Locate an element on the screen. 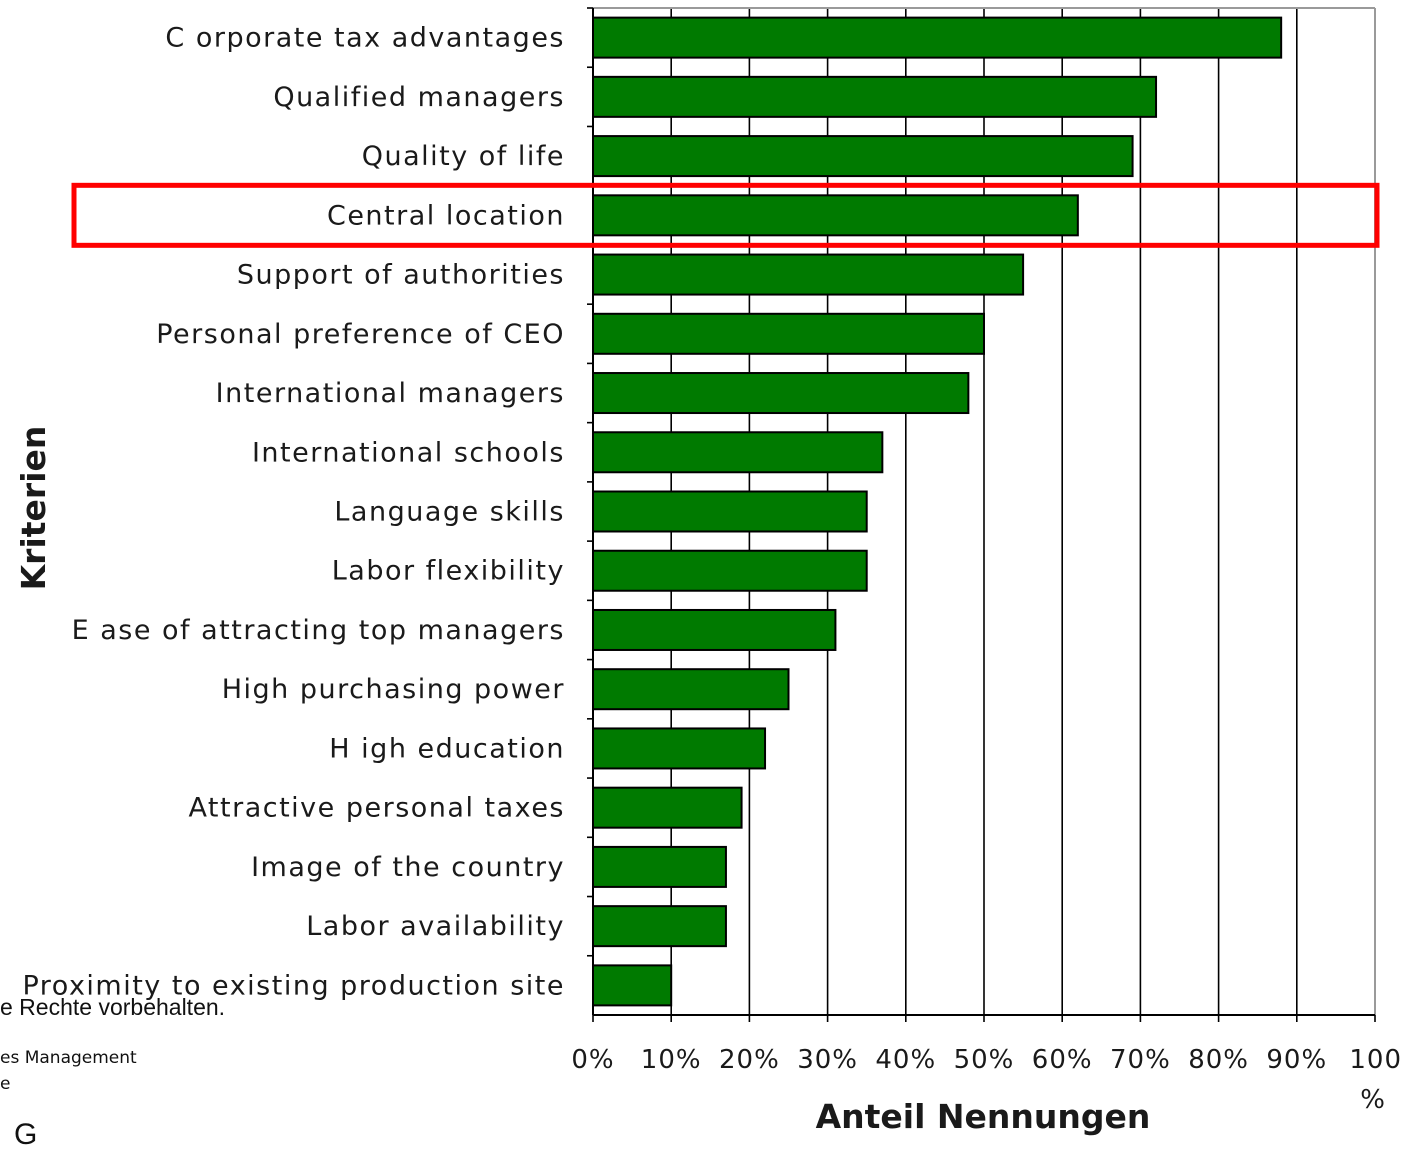  tick-label: 0% is located at coordinates (592, 1060).